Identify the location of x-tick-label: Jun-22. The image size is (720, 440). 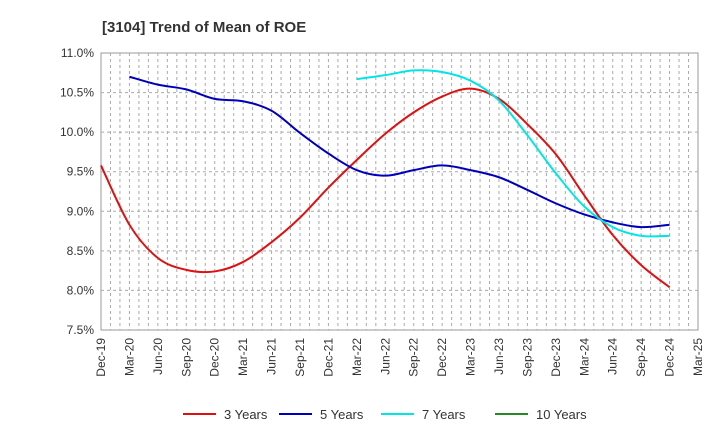
(385, 356).